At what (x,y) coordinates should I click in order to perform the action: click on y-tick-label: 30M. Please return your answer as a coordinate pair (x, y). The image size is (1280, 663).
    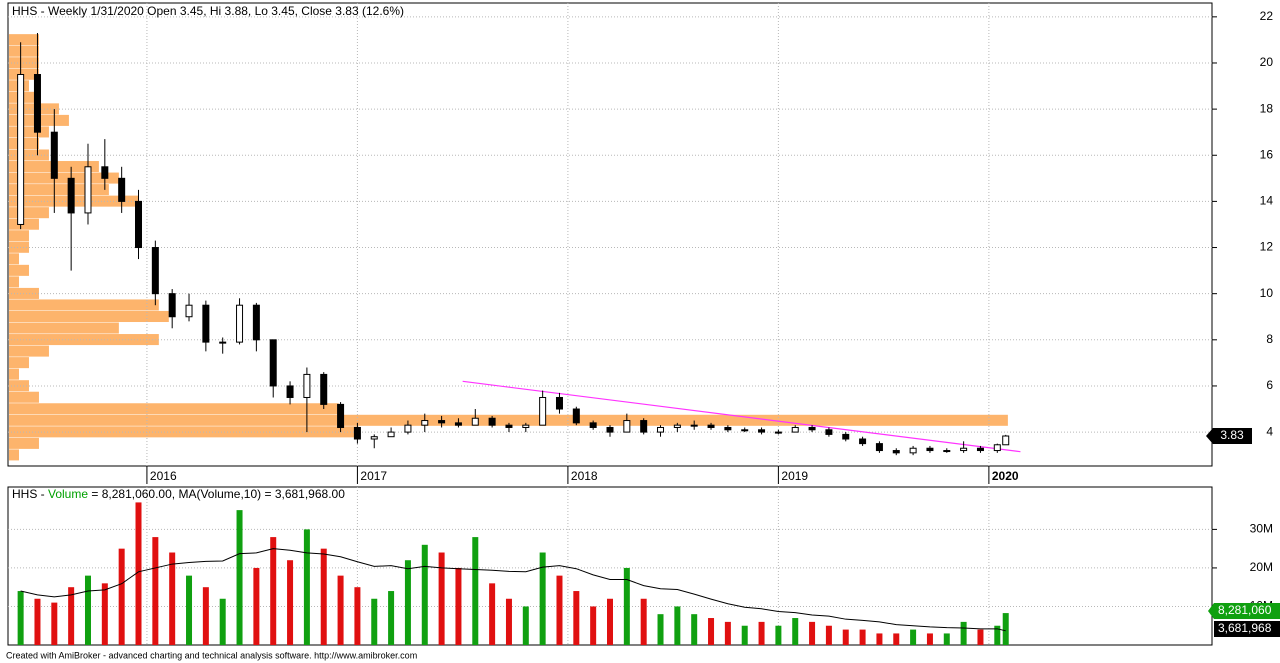
    Looking at the image, I should click on (1261, 529).